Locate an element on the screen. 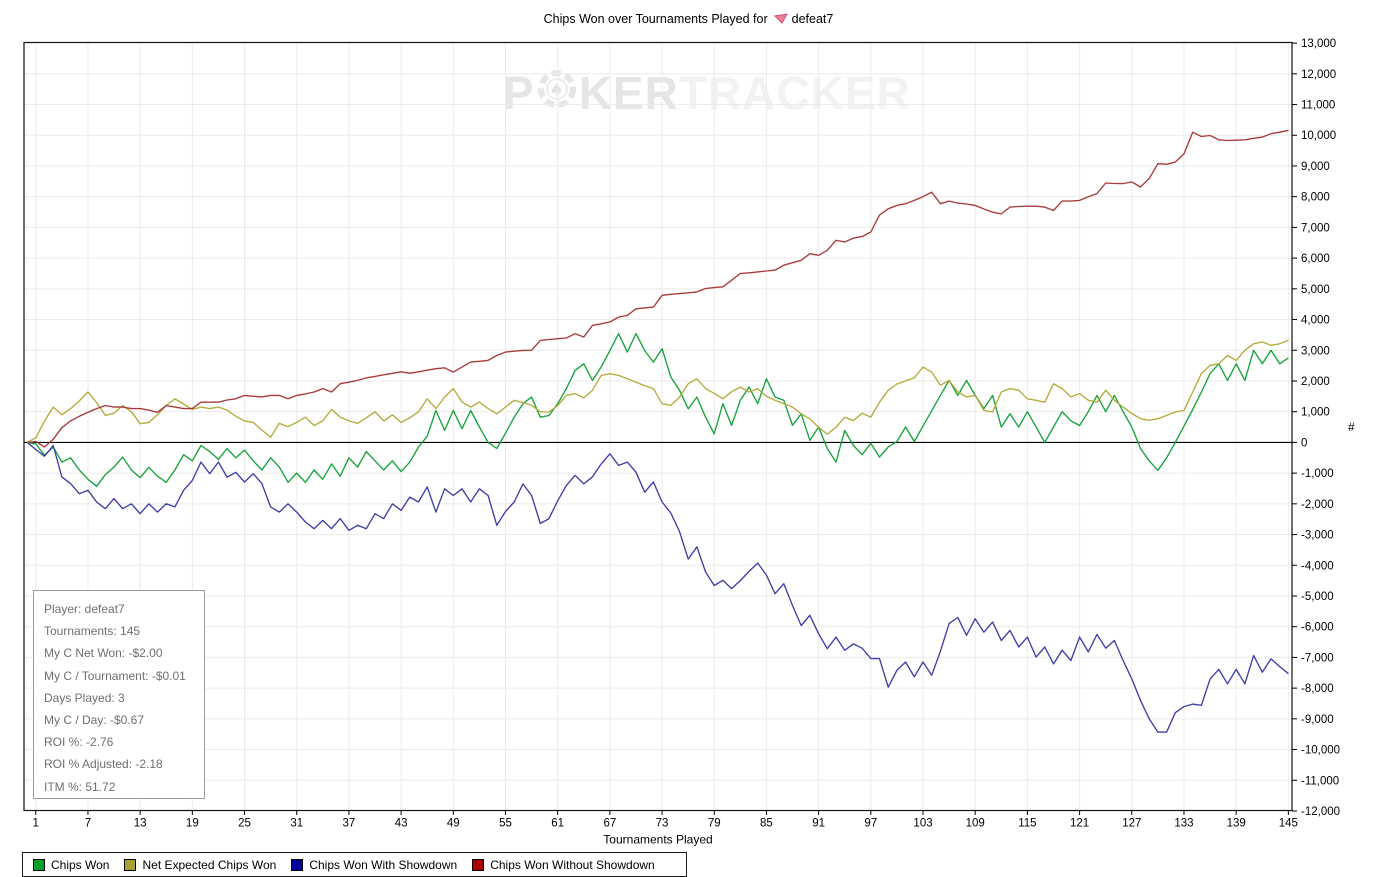  y-axis-tick-label: -12,000 is located at coordinates (1320, 812).